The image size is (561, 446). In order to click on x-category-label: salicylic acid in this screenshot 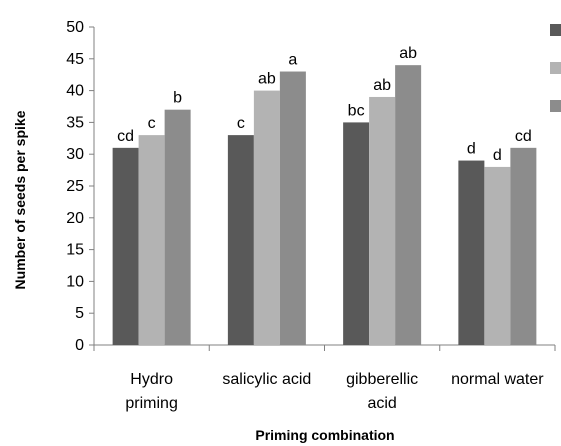, I will do `click(266, 379)`.